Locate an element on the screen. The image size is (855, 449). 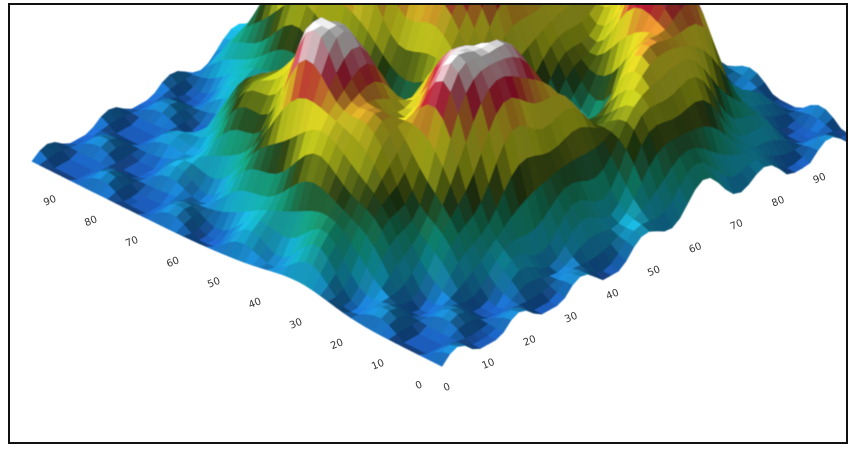
x-tick-label: 10 is located at coordinates (488, 364).